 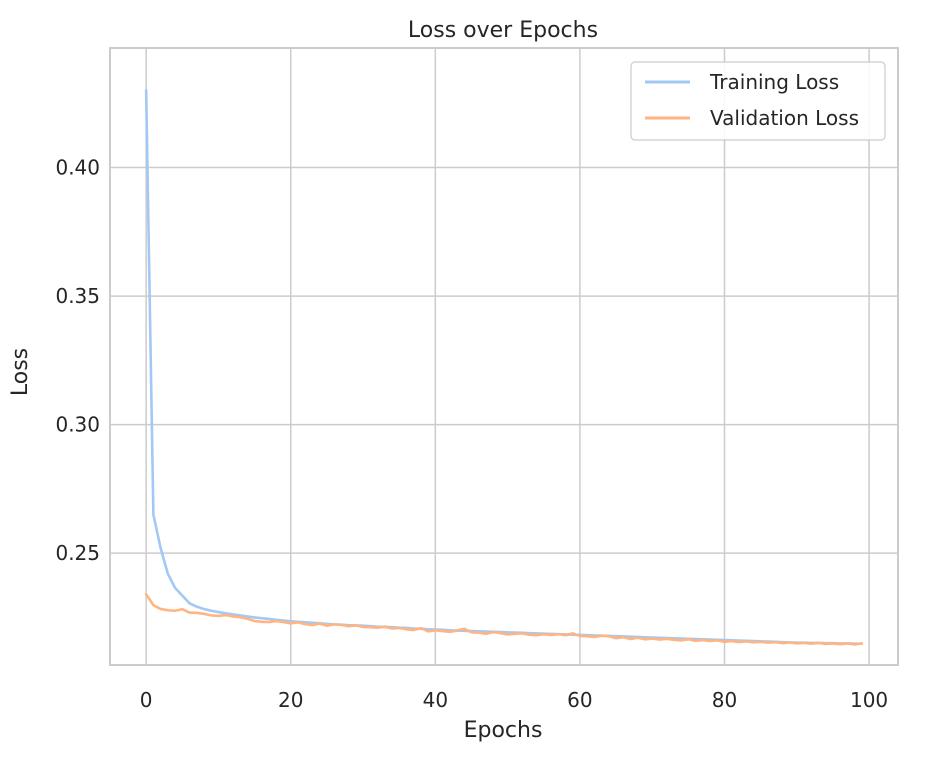 What do you see at coordinates (77, 296) in the screenshot?
I see `y-tick-label: 0.35` at bounding box center [77, 296].